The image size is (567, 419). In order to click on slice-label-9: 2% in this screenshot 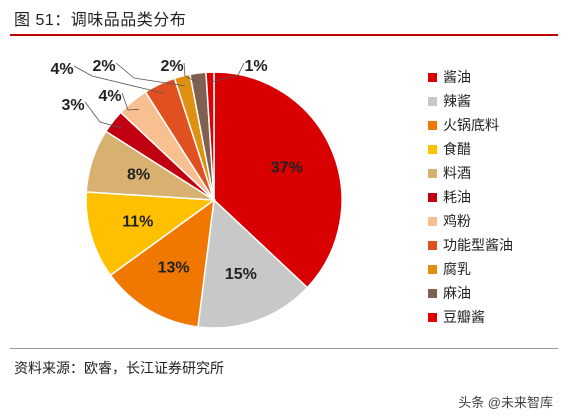, I will do `click(103, 66)`.